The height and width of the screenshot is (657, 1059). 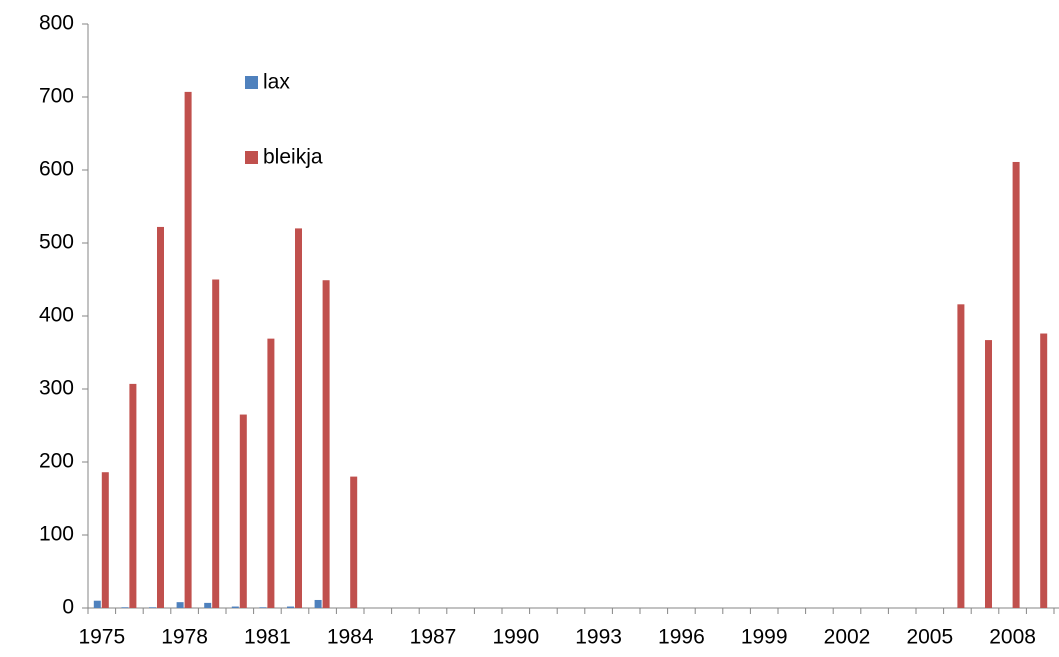 I want to click on x-tick-label: 1978, so click(x=184, y=637).